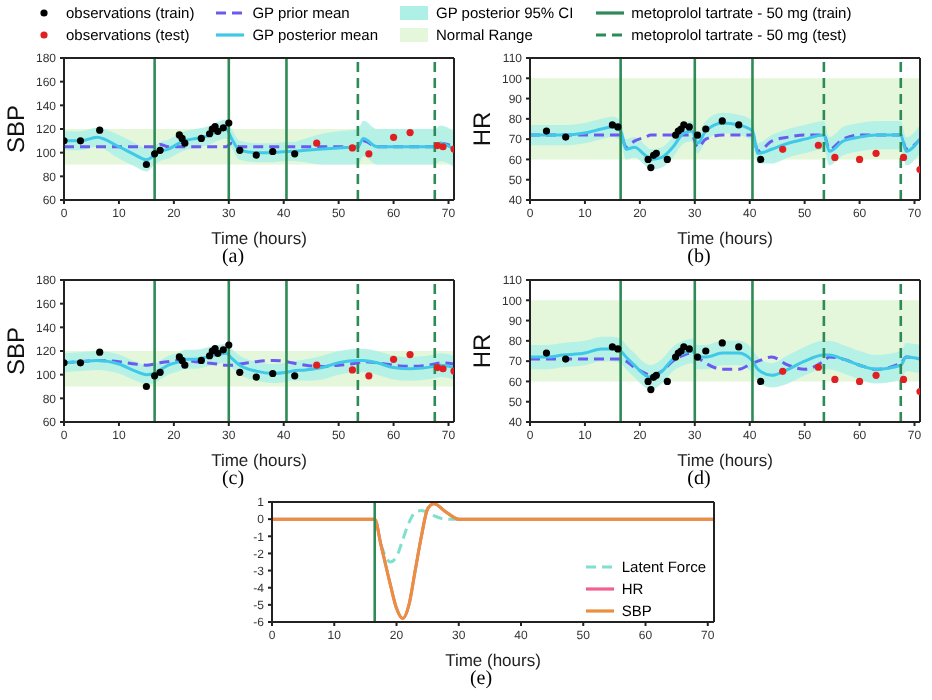 This screenshot has width=932, height=700. Describe the element at coordinates (233, 258) in the screenshot. I see `text: (a)` at that location.